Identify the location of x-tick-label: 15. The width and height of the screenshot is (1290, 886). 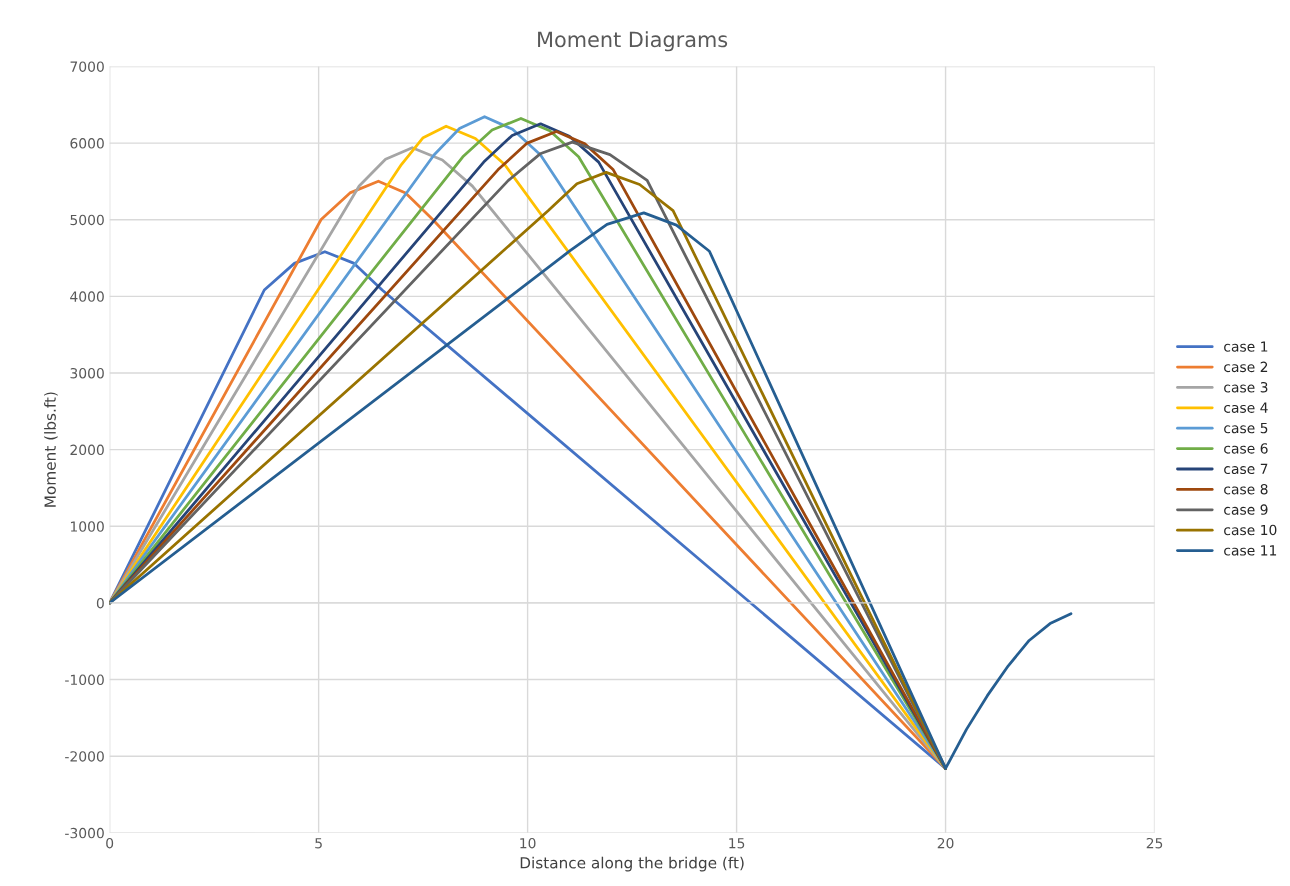
(737, 843).